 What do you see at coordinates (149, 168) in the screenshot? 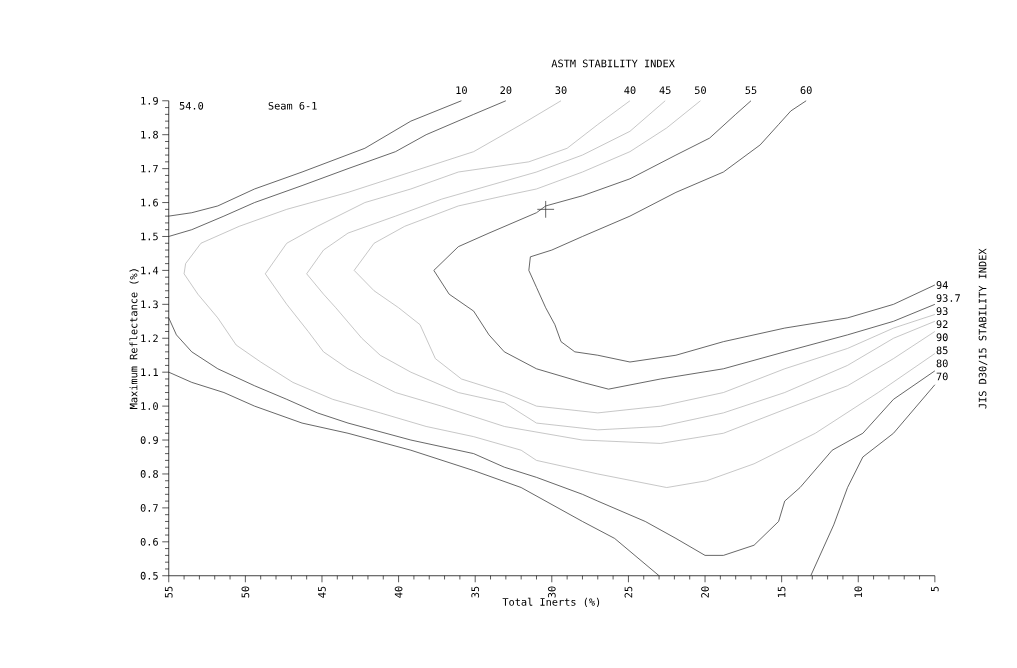
I see `y-tick-label: 1.7` at bounding box center [149, 168].